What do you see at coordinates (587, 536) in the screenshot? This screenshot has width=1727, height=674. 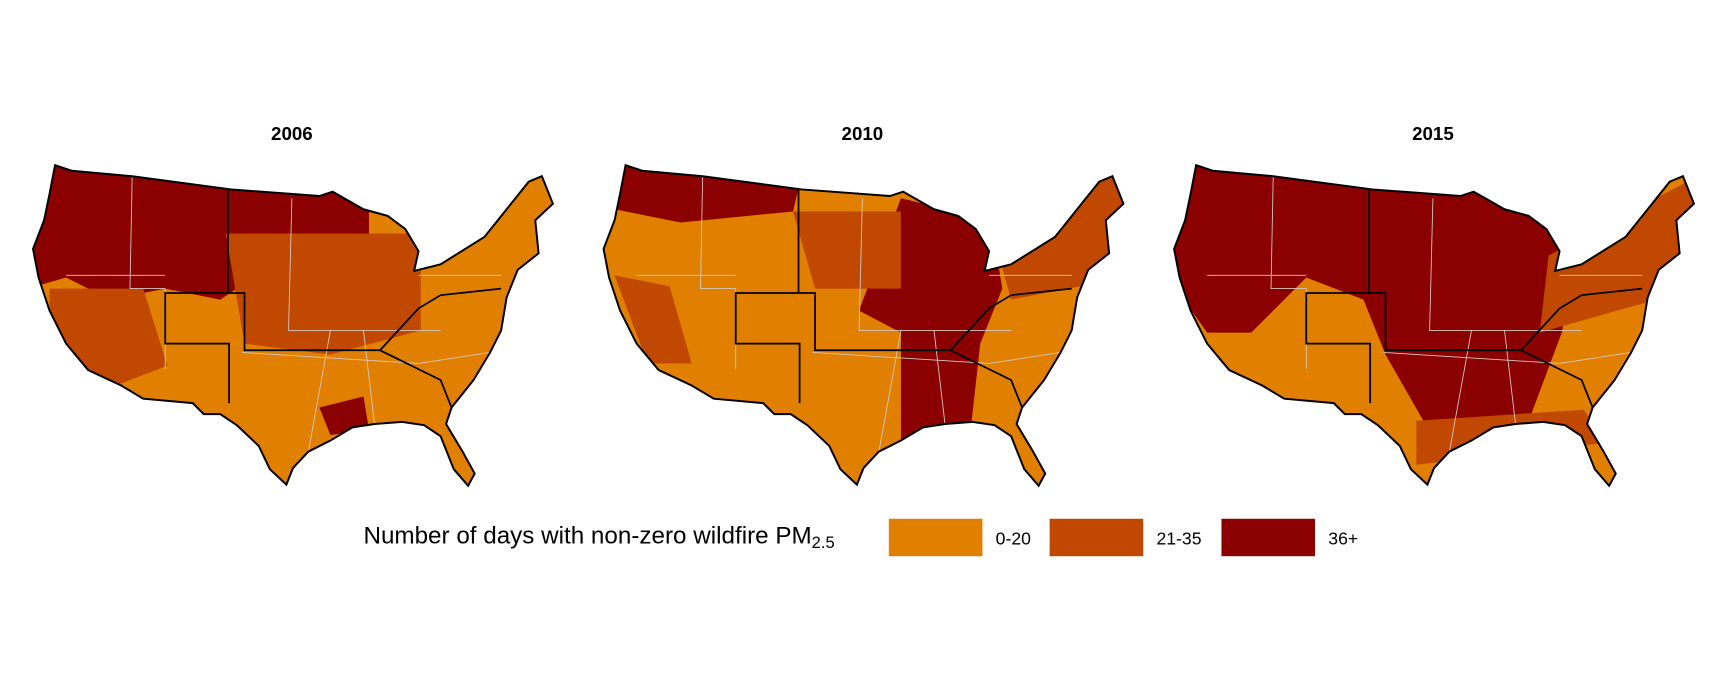 I see `legend-title-main: Number of days with non-zero wildfire PM` at bounding box center [587, 536].